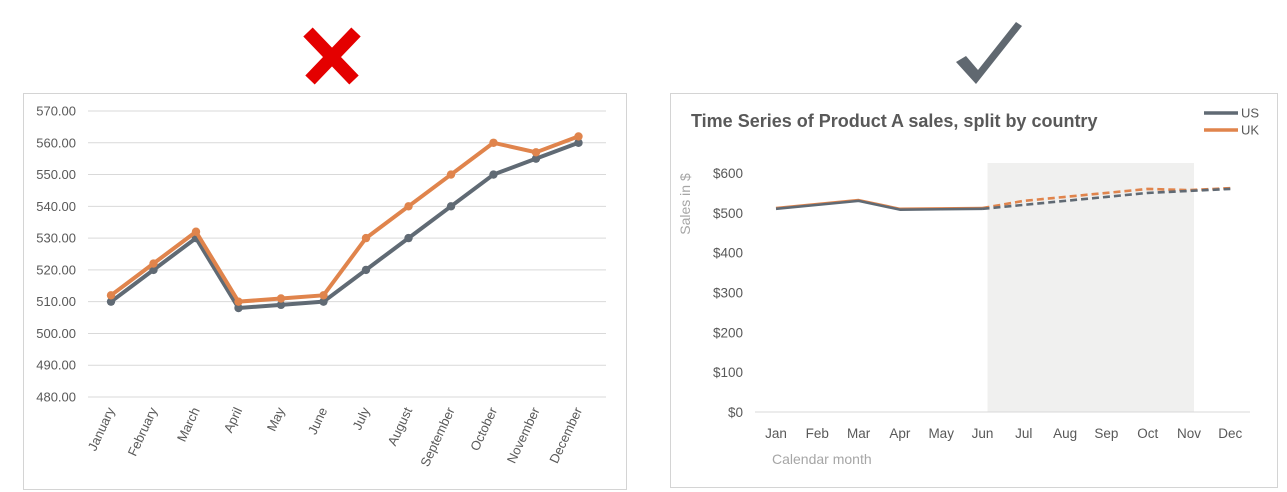 This screenshot has height=492, width=1287. What do you see at coordinates (56, 206) in the screenshot?
I see `y-tick-label: 540.00` at bounding box center [56, 206].